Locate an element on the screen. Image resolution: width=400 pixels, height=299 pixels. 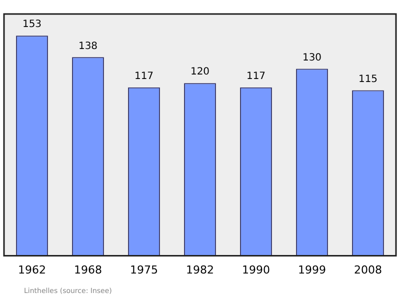
x-tick-label: 2008 is located at coordinates (368, 269).